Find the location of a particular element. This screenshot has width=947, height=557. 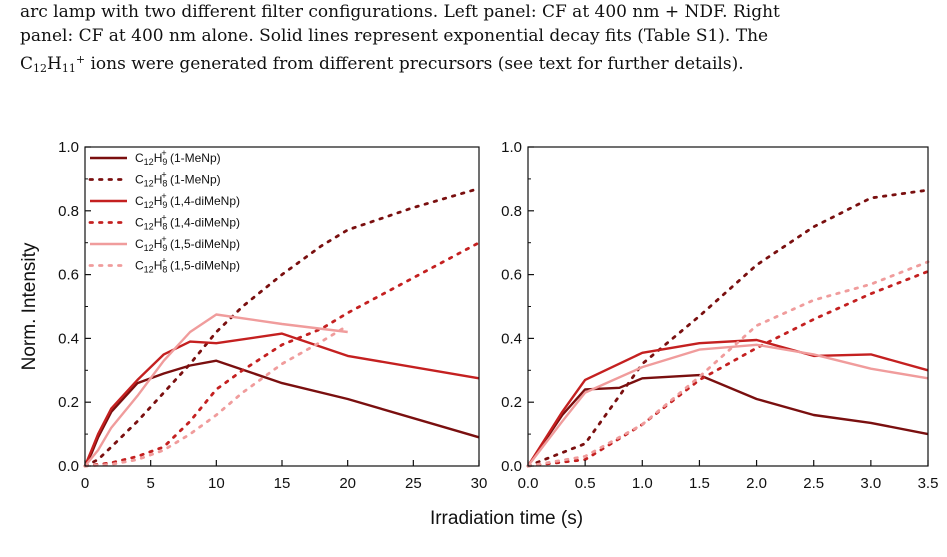

legend-entry-label: C12H9+ (1-MeNp) is located at coordinates (178, 157).